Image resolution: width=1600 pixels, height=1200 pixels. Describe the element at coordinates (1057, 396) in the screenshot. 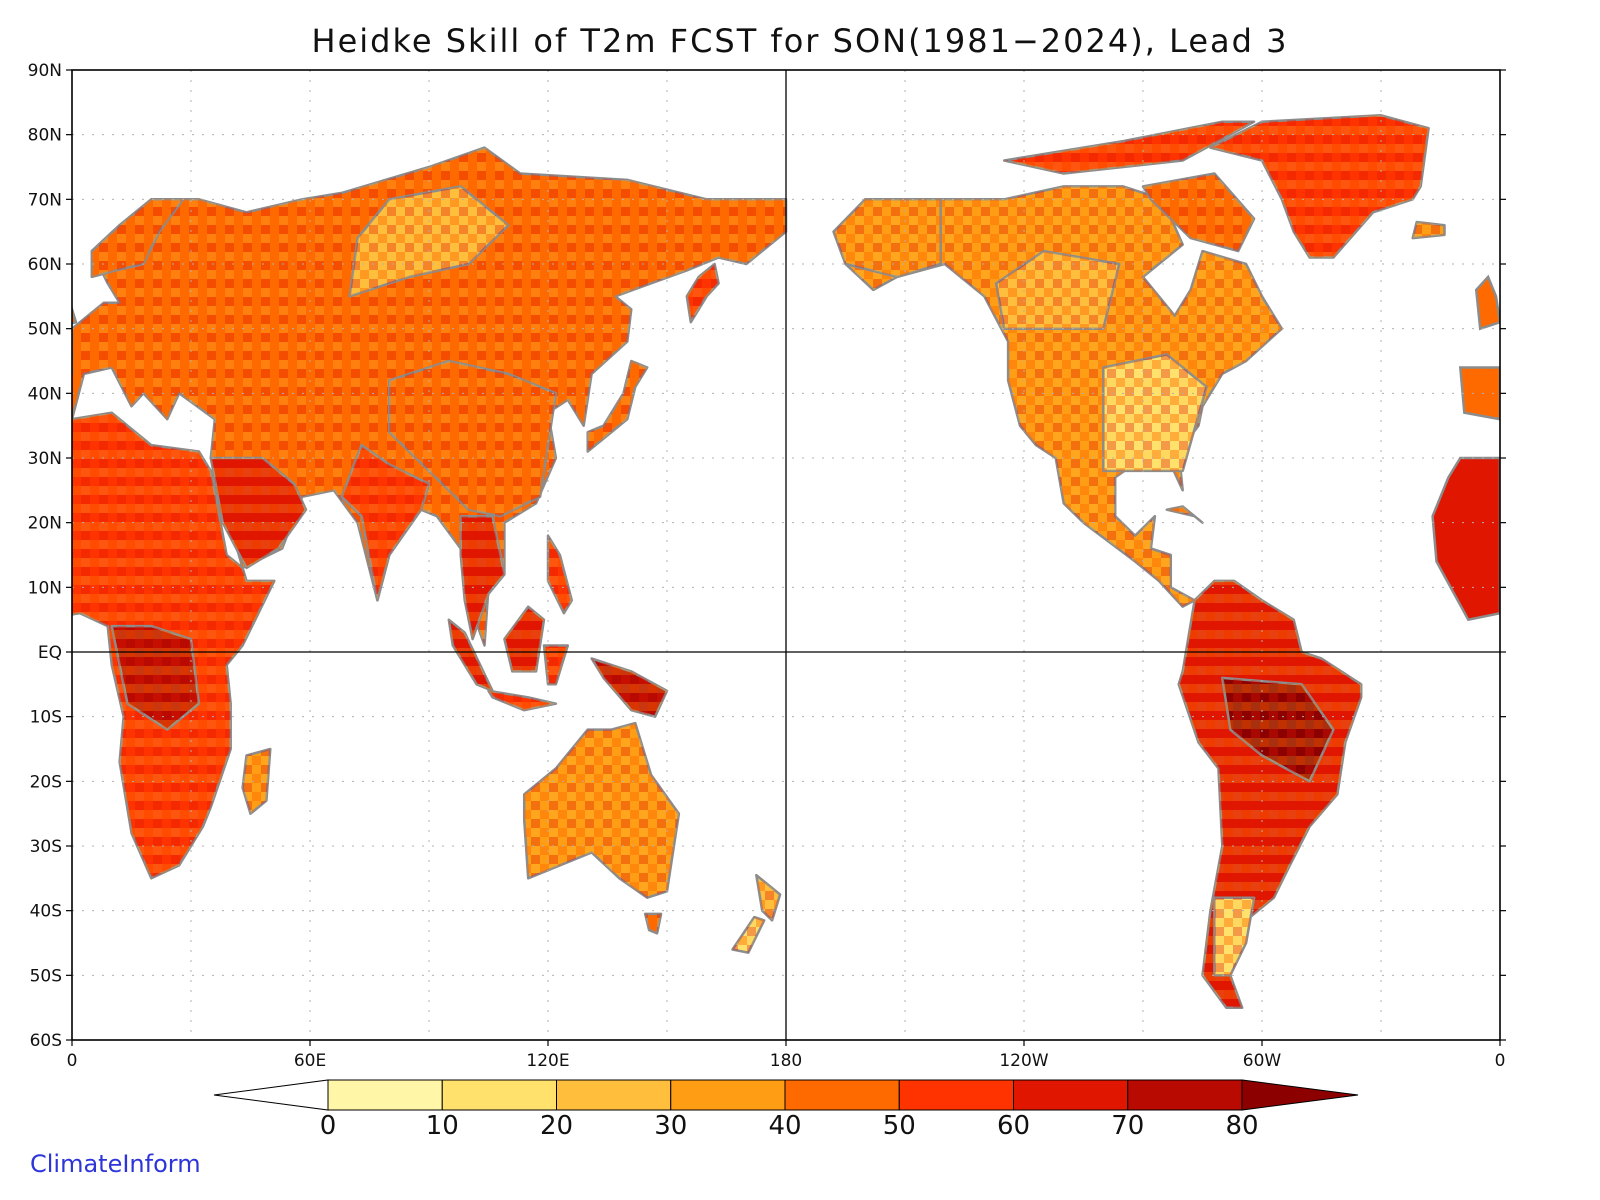

I see `north-america-texture` at that location.